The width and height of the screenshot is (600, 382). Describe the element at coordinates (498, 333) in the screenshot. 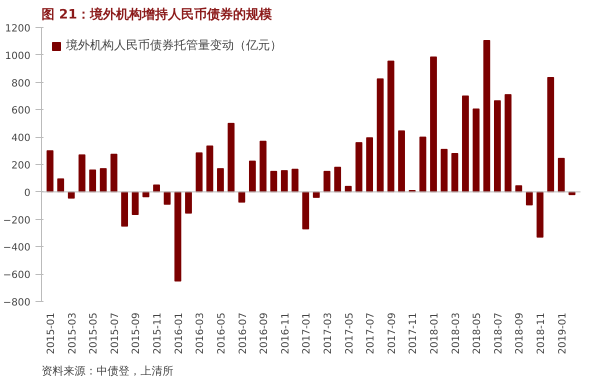

I see `x-tick-label: 2018-07` at that location.